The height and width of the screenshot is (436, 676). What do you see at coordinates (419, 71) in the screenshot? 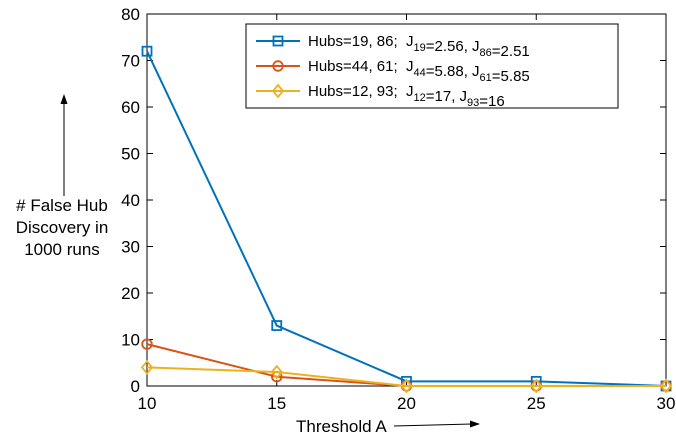
I see `legend-label: Hubs=44, 61; J44=5.88, J61=5.85` at bounding box center [419, 71].